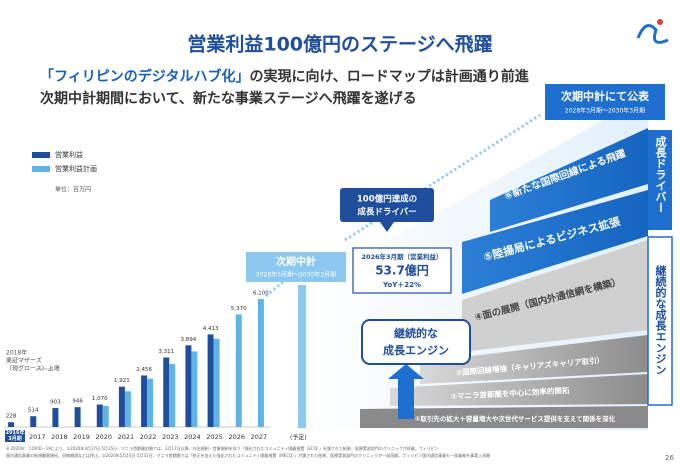 The width and height of the screenshot is (680, 471). What do you see at coordinates (100, 399) in the screenshot?
I see `value-label: 1,070` at bounding box center [100, 399].